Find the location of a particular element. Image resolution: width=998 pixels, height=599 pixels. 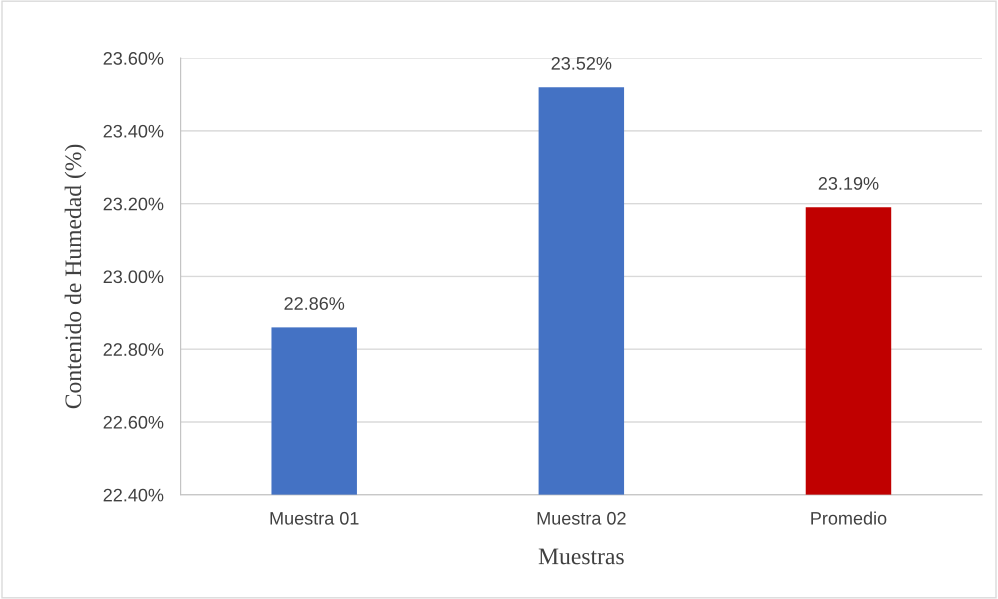

data-label: 23.19% is located at coordinates (848, 183).